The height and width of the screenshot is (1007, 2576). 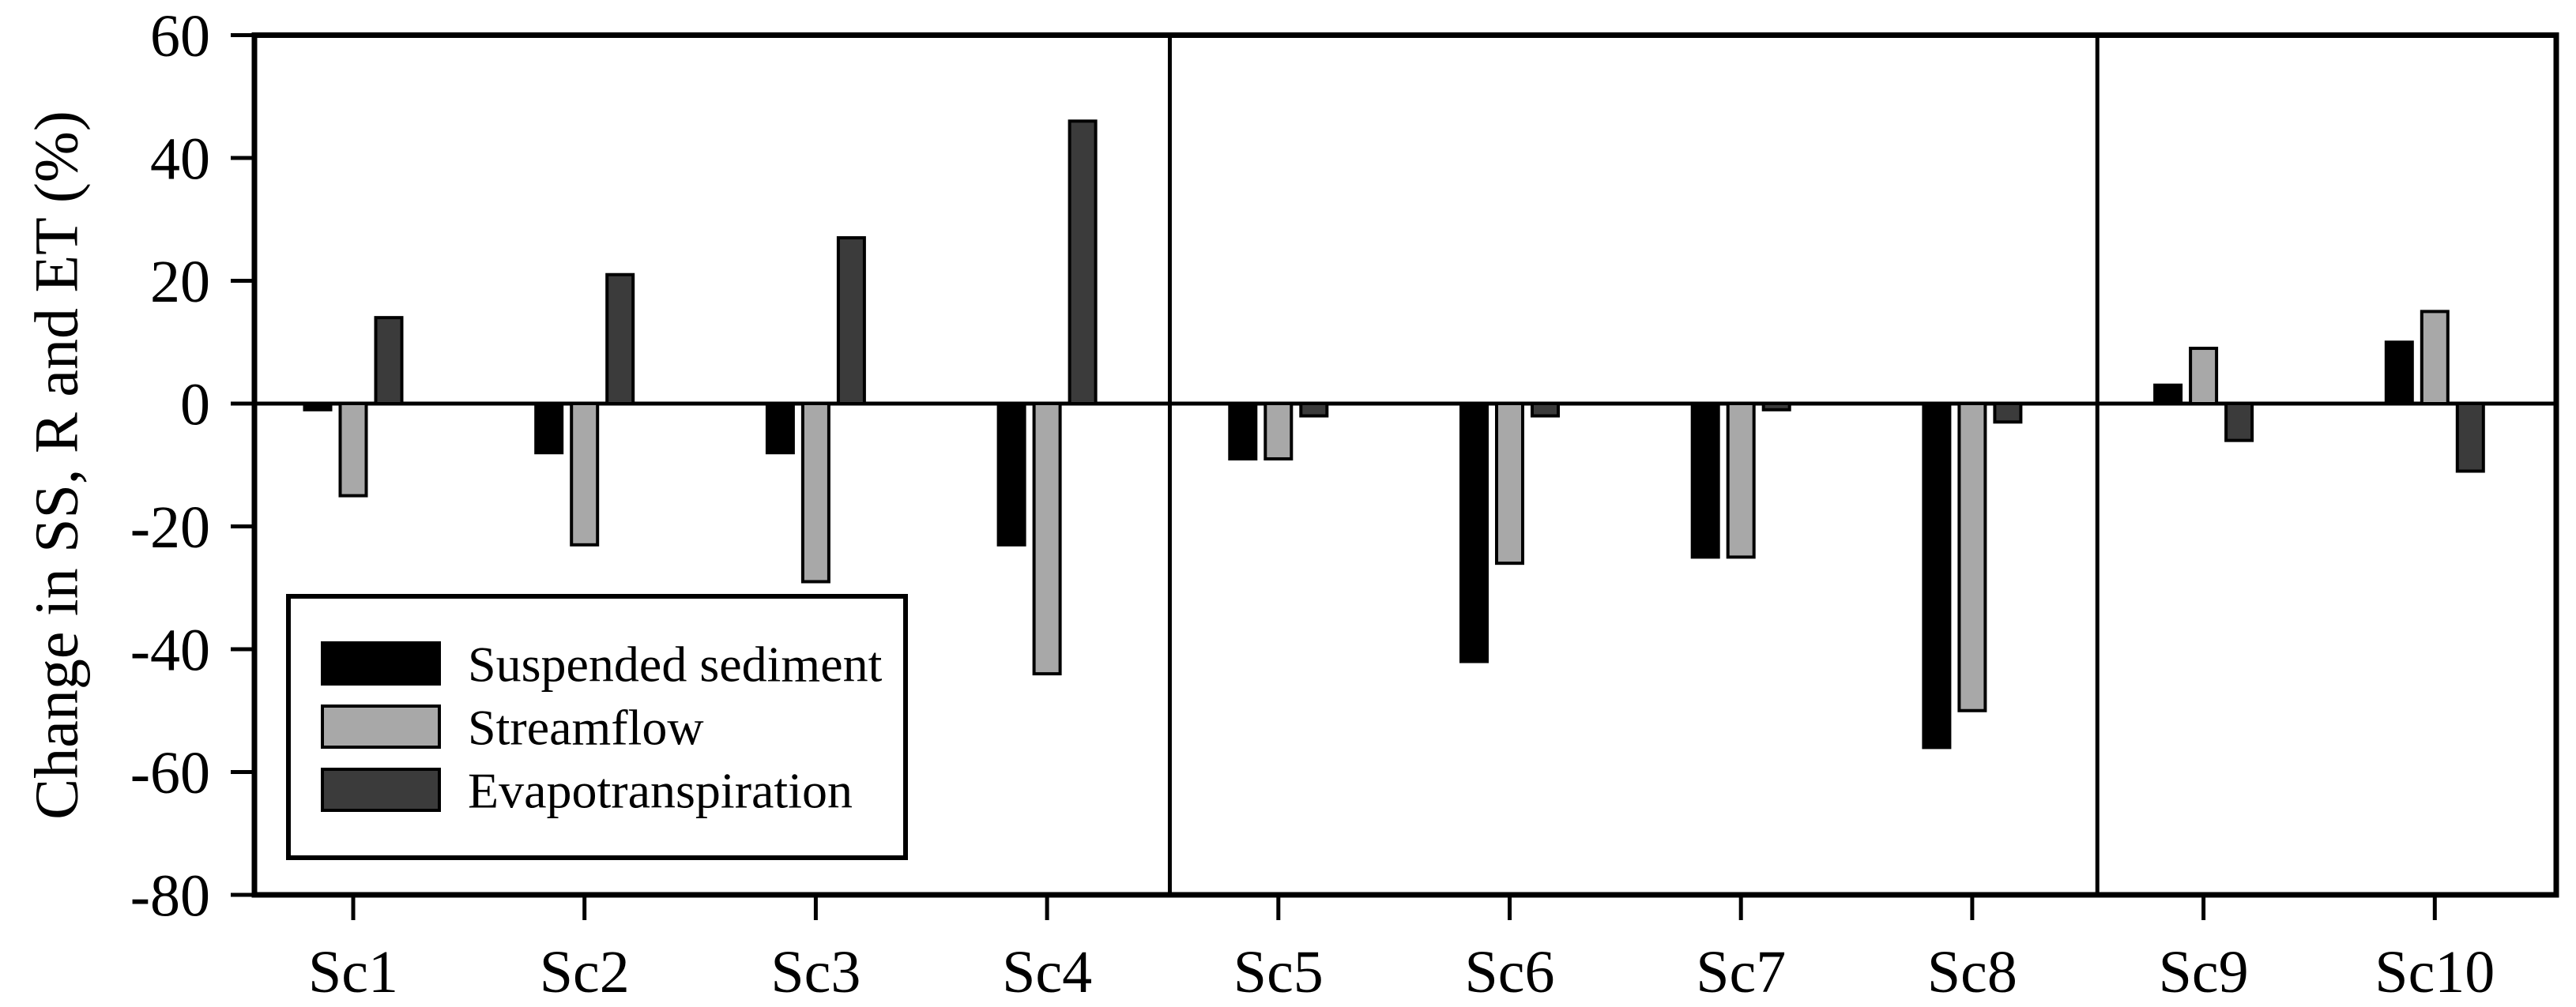 What do you see at coordinates (1509, 483) in the screenshot?
I see `bar-sc6-streamflow` at bounding box center [1509, 483].